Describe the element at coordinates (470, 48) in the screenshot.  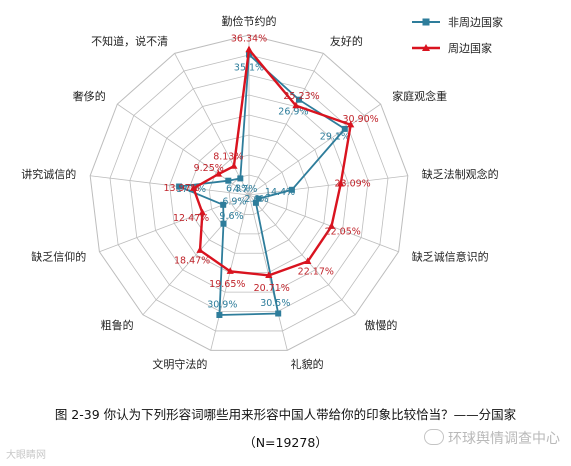
I see `legend-label-series-2: 周边国家` at that location.